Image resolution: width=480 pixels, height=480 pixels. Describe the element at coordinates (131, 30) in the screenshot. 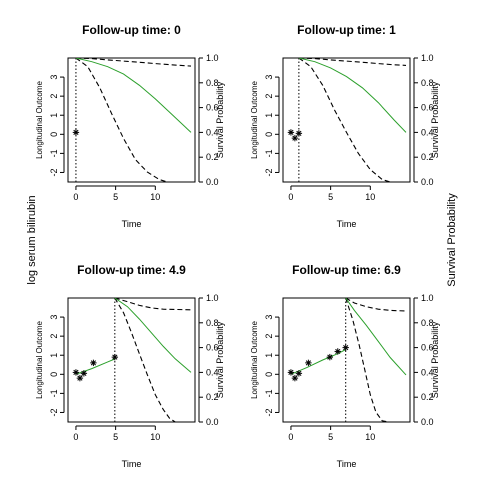

I see `panel-title: Follow-up time: 0` at that location.